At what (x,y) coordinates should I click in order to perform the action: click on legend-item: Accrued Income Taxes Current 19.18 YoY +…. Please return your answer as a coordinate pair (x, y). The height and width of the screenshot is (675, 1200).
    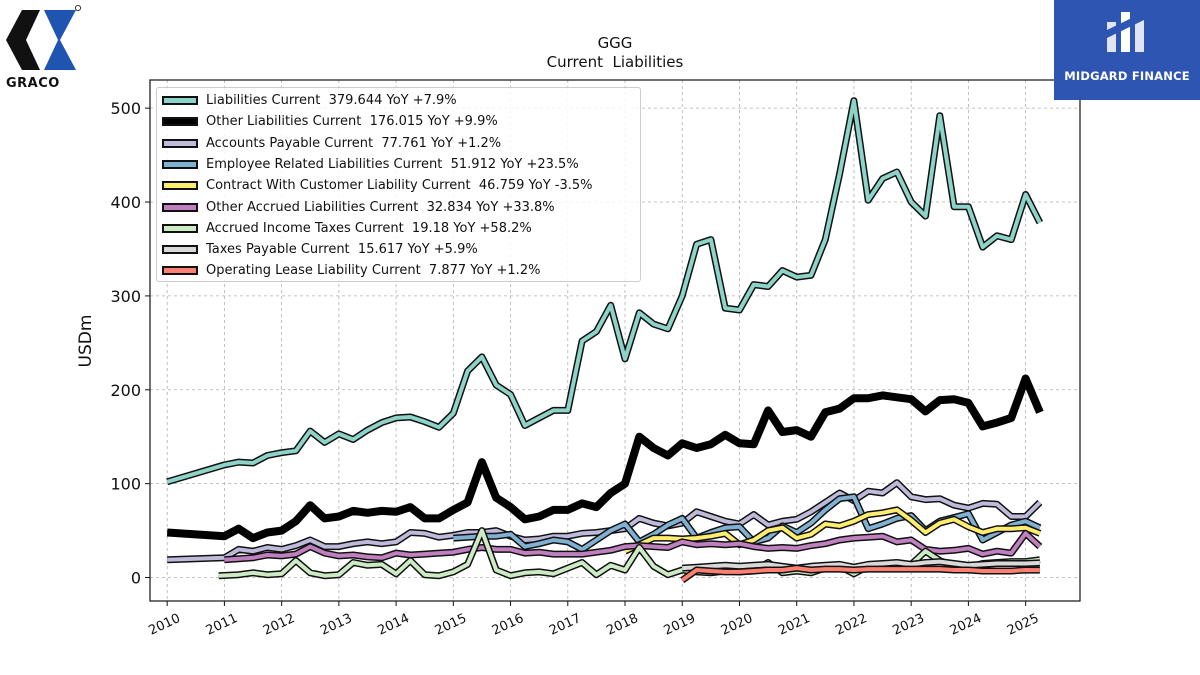
    Looking at the image, I should click on (344, 228).